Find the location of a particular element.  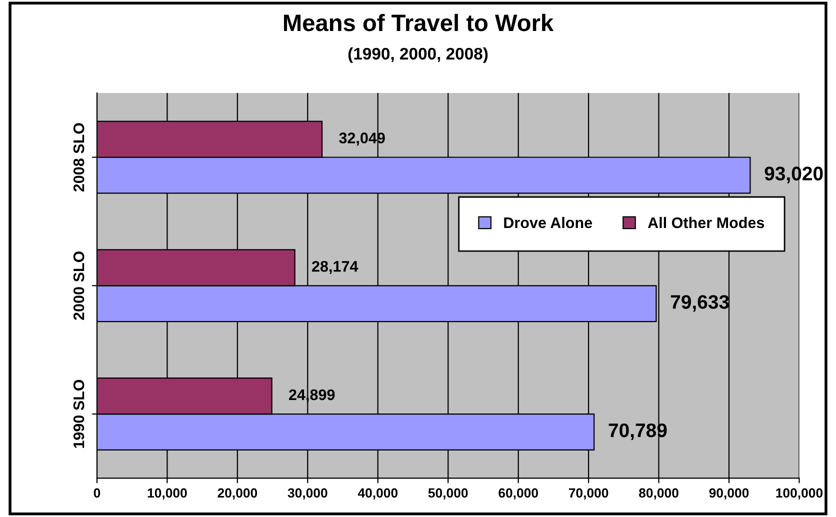

x-tick-label: 20,000 is located at coordinates (238, 494).